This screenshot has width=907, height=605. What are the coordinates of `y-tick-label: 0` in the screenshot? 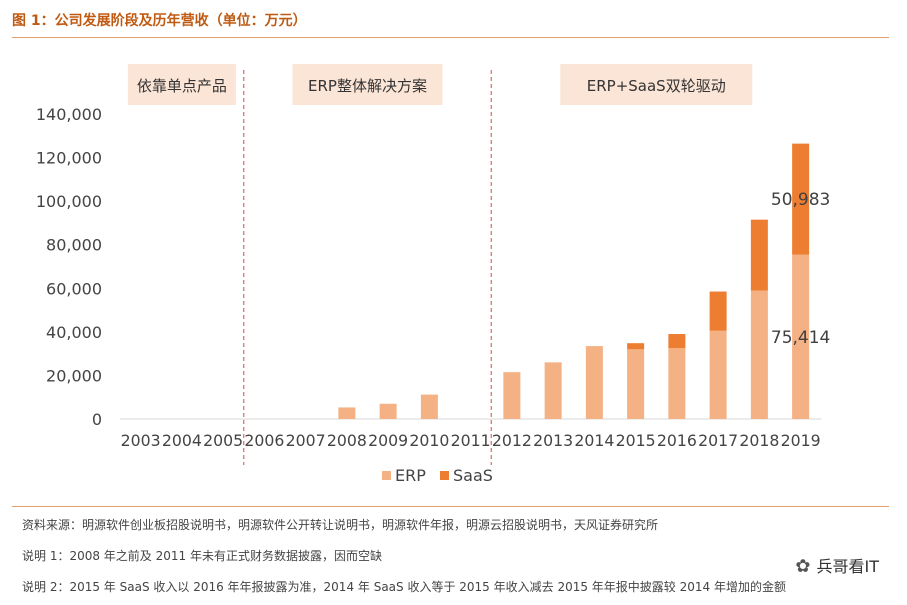 It's located at (97, 419).